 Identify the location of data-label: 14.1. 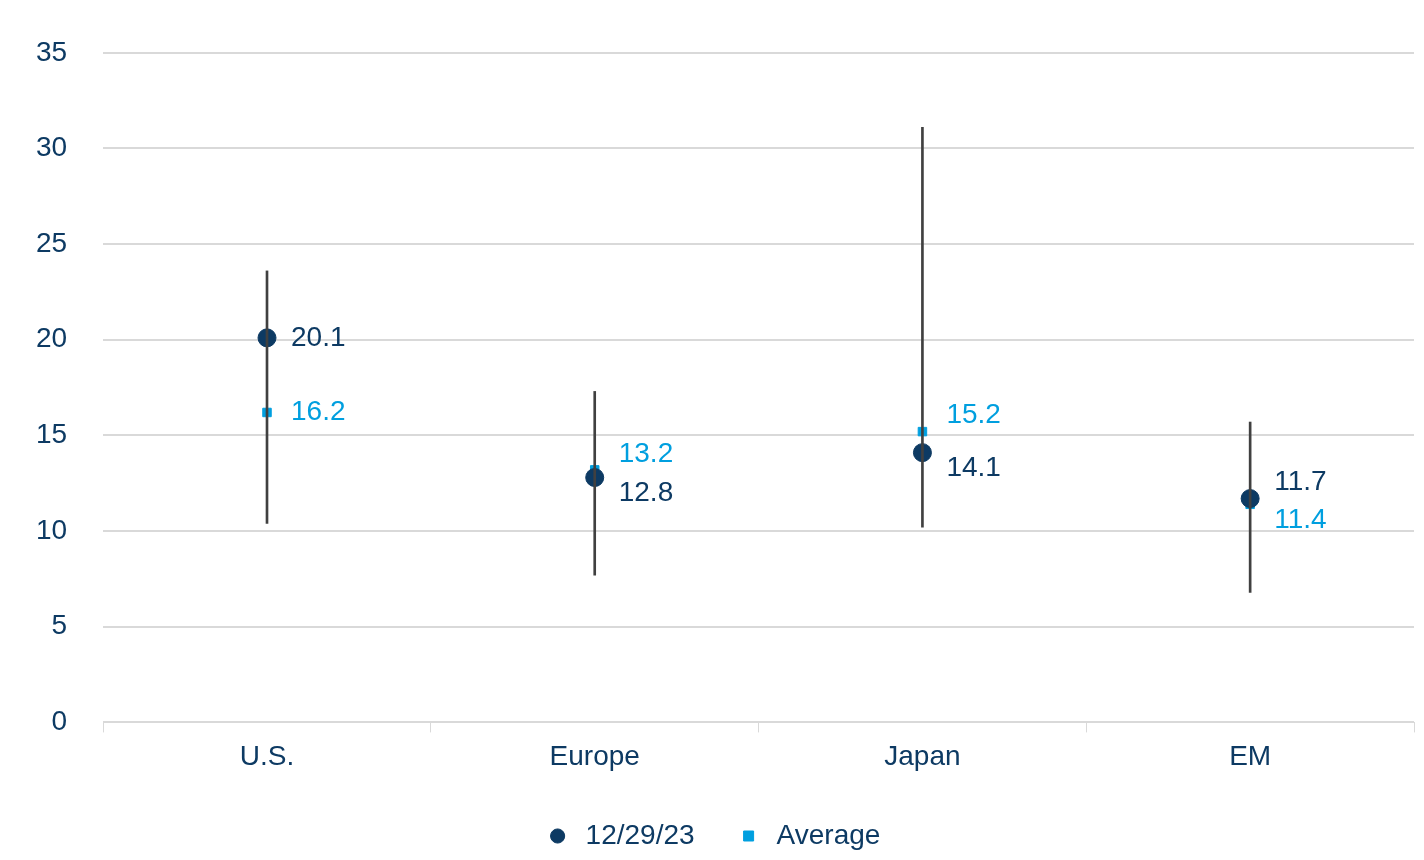
(973, 467).